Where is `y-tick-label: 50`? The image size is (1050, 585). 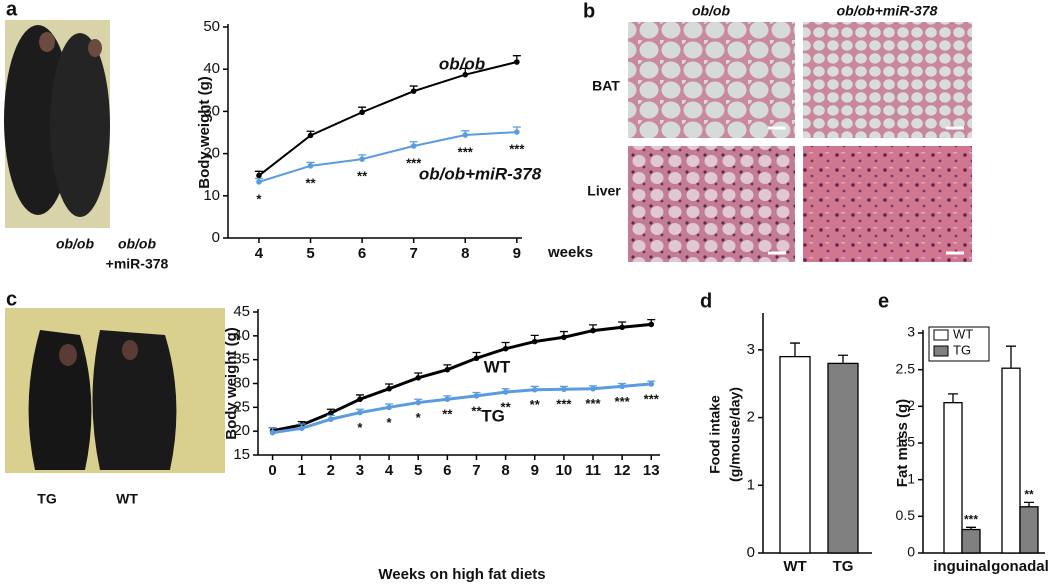 y-tick-label: 50 is located at coordinates (211, 26).